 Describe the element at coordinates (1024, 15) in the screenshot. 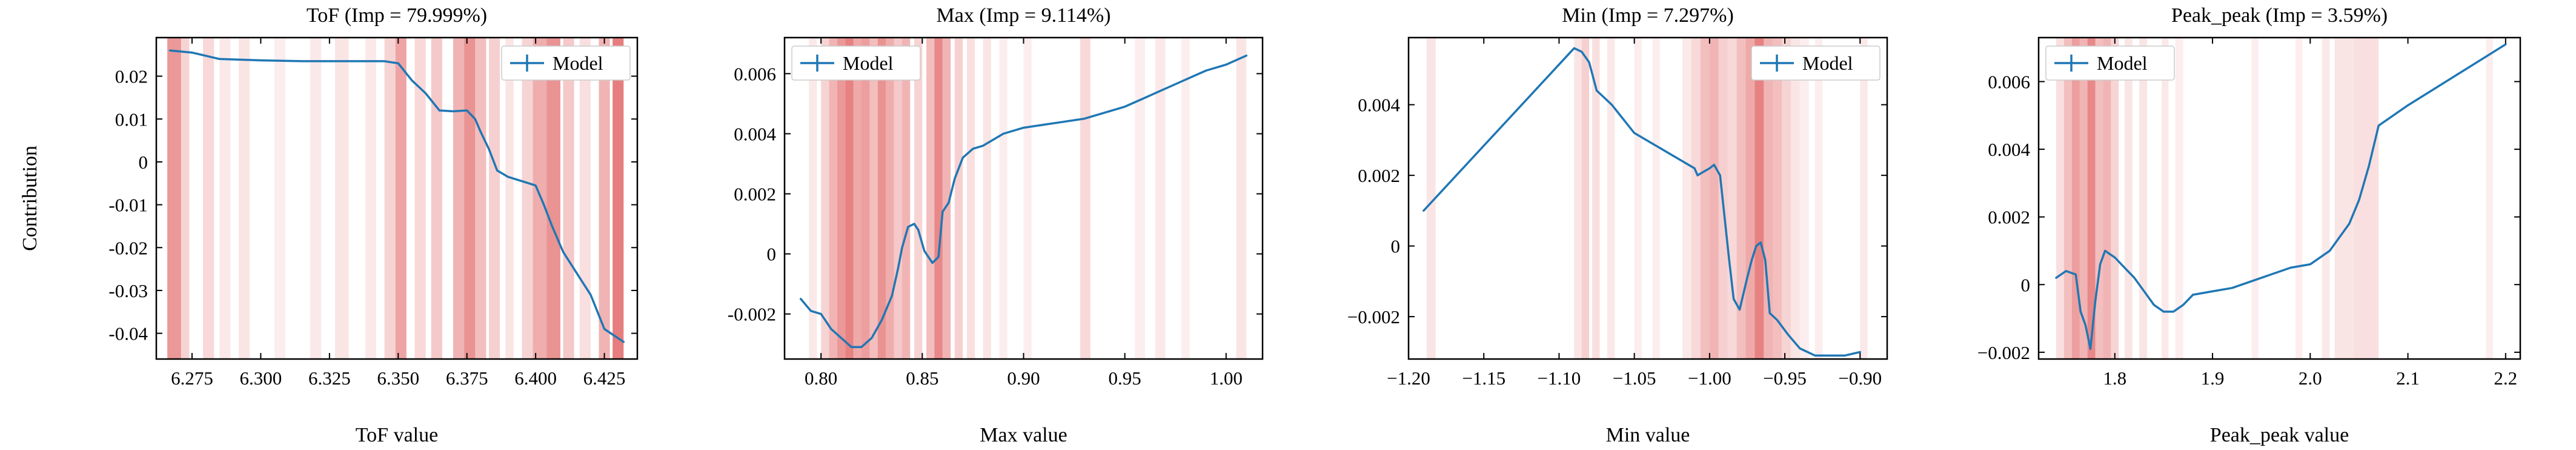

I see `chart-title: Max (Imp = 9.114%)` at that location.